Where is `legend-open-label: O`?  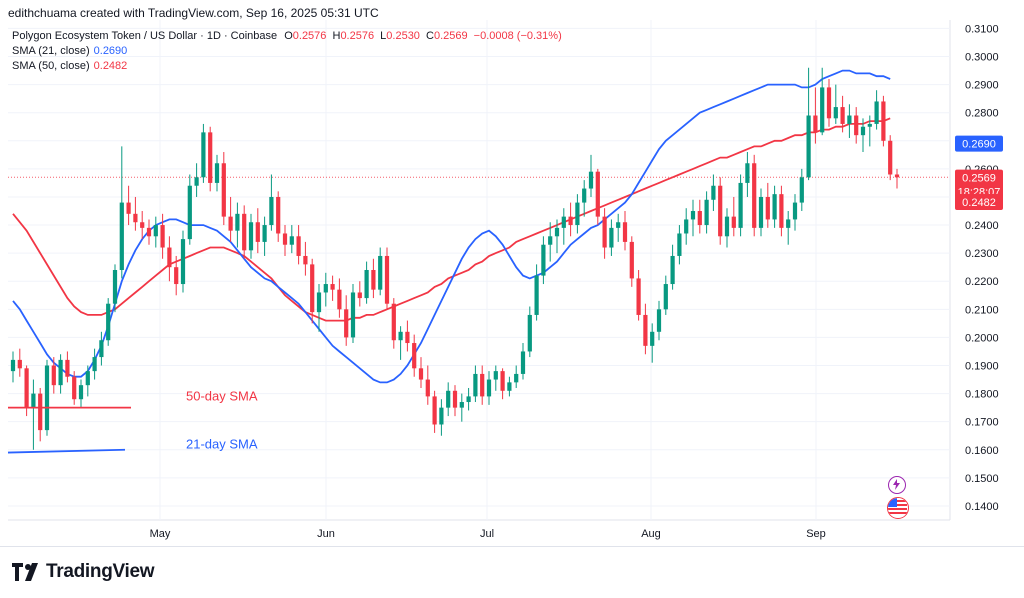
legend-open-label: O is located at coordinates (288, 36).